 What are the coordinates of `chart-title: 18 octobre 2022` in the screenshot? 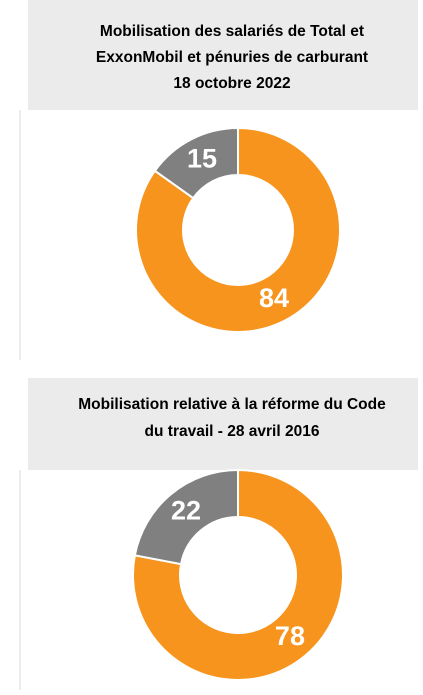 It's located at (231, 83).